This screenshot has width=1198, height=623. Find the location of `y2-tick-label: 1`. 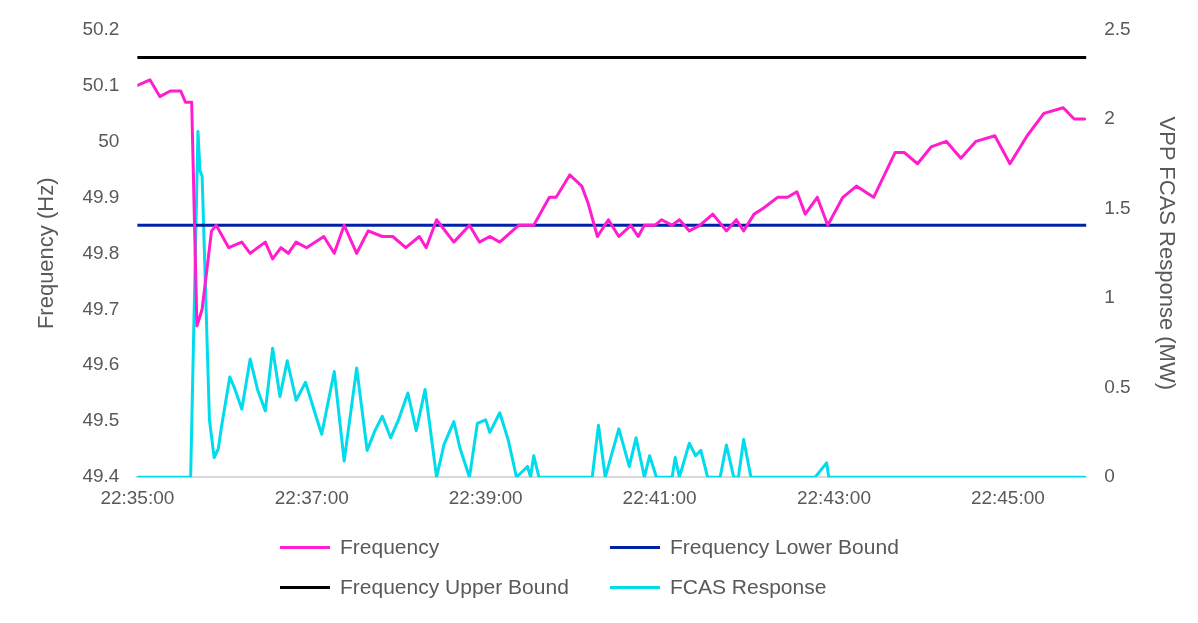

y2-tick-label: 1 is located at coordinates (1109, 297).